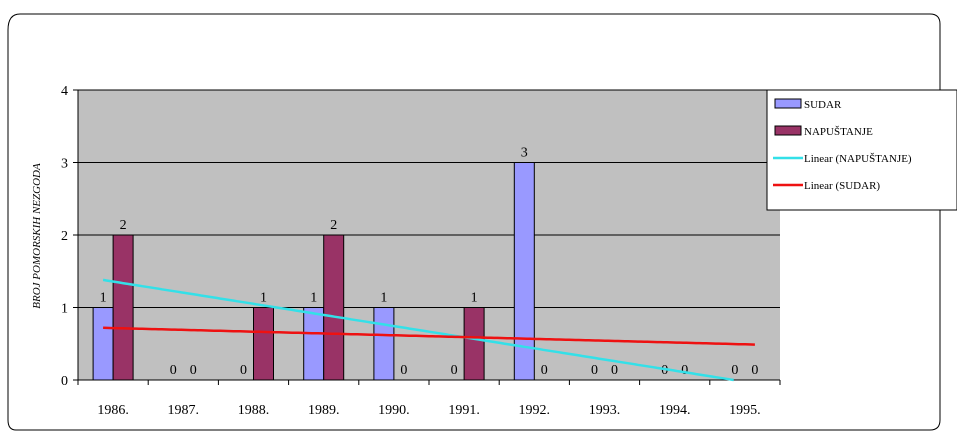 This screenshot has width=957, height=439. Describe the element at coordinates (254, 410) in the screenshot. I see `x-tick-label: 1988.` at that location.